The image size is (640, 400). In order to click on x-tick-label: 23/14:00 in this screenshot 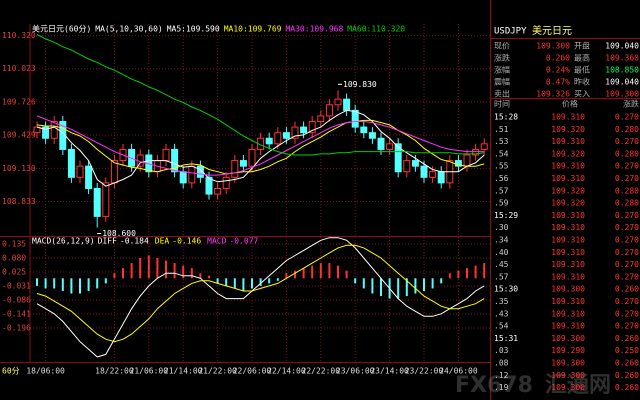, I will do `click(389, 371)`.